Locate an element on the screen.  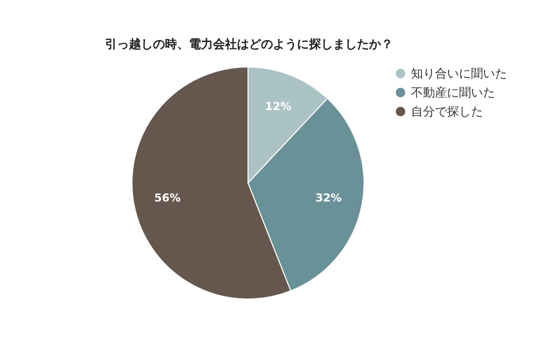
chart-title: 引っ越しの時、電力会社はどのように探しましたか？ is located at coordinates (249, 44).